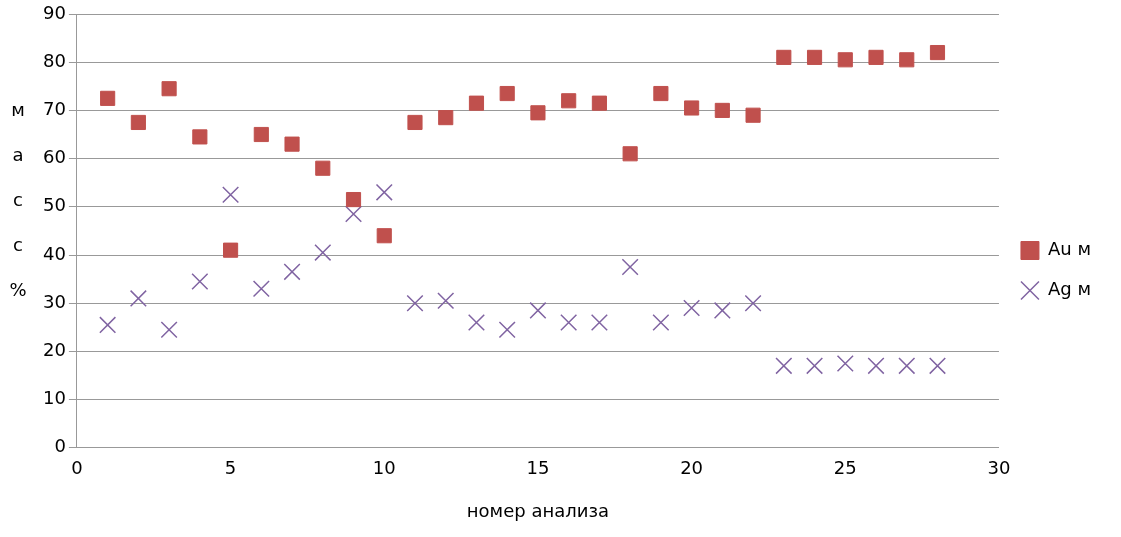  What do you see at coordinates (54, 350) in the screenshot?
I see `y-tick-label: 20` at bounding box center [54, 350].